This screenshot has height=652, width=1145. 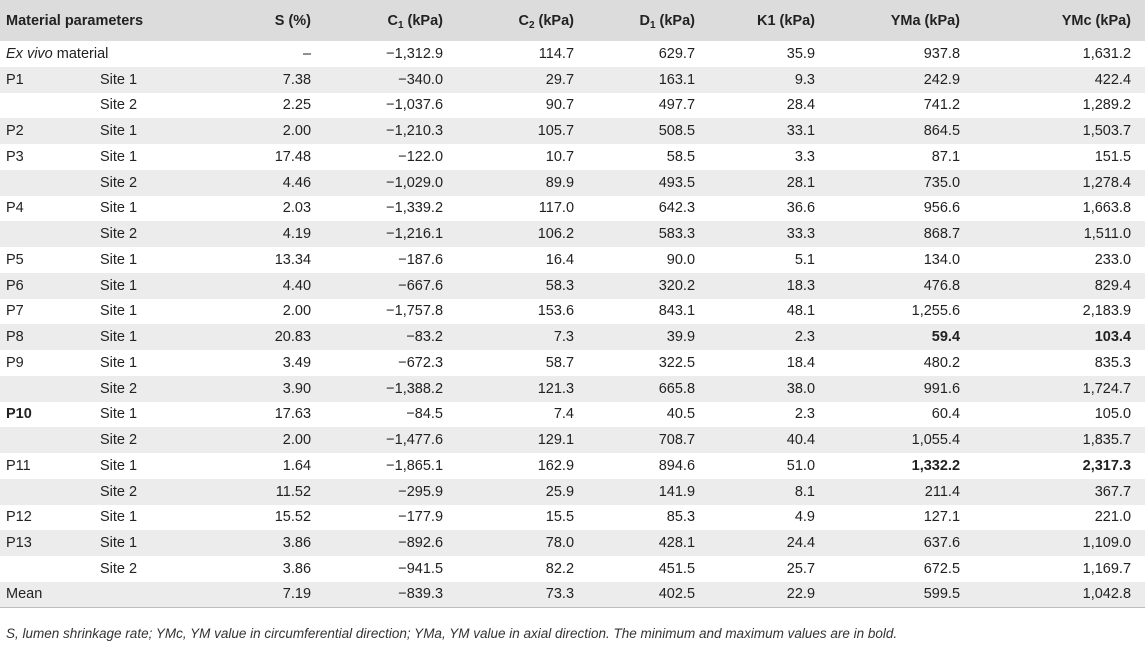 I want to click on cell-yma: 868.7, so click(x=942, y=234).